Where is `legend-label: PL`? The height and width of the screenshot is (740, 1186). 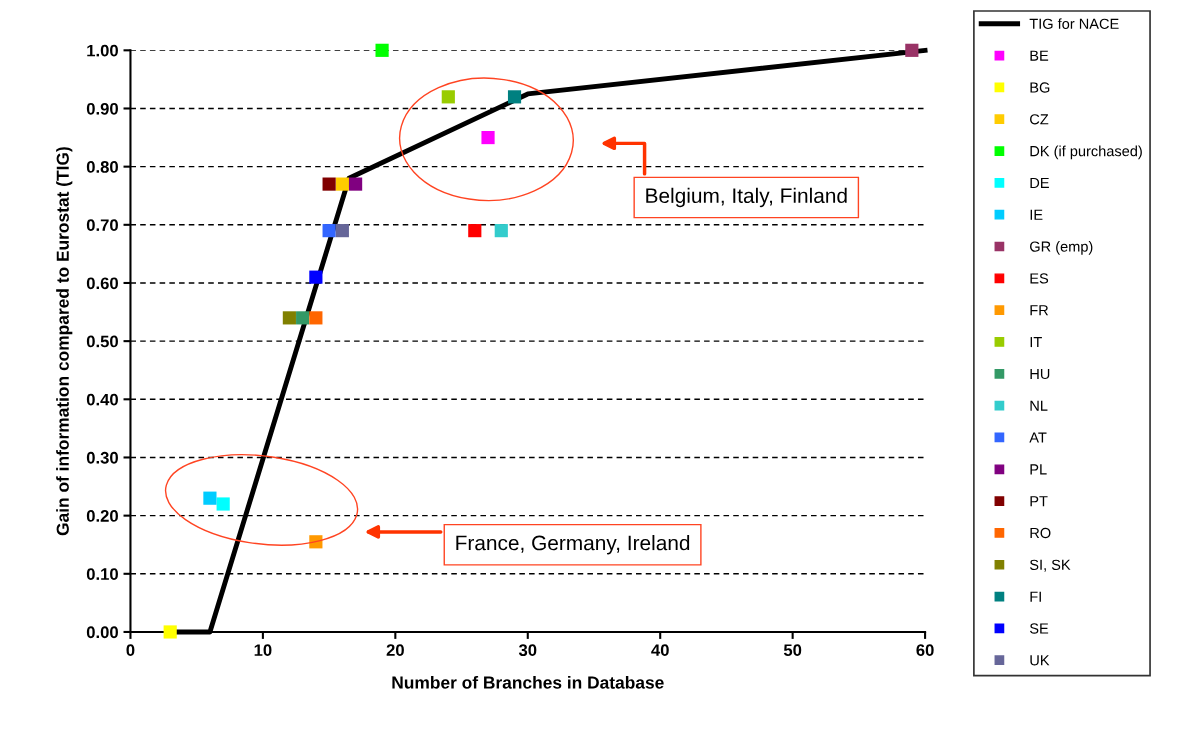
legend-label: PL is located at coordinates (1038, 469).